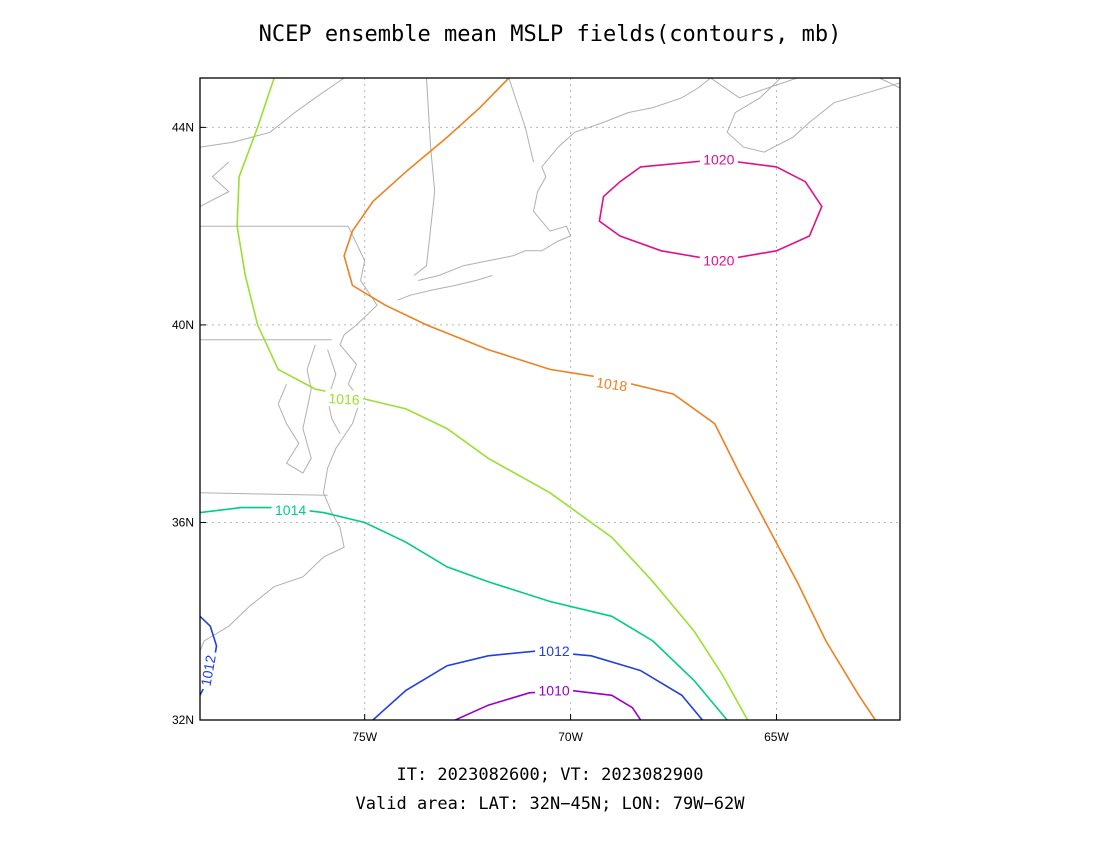 The width and height of the screenshot is (1100, 850). What do you see at coordinates (551, 804) in the screenshot?
I see `footer-area-line: Valid area: LAT: 32N−45N; LON: 79W−62W` at bounding box center [551, 804].